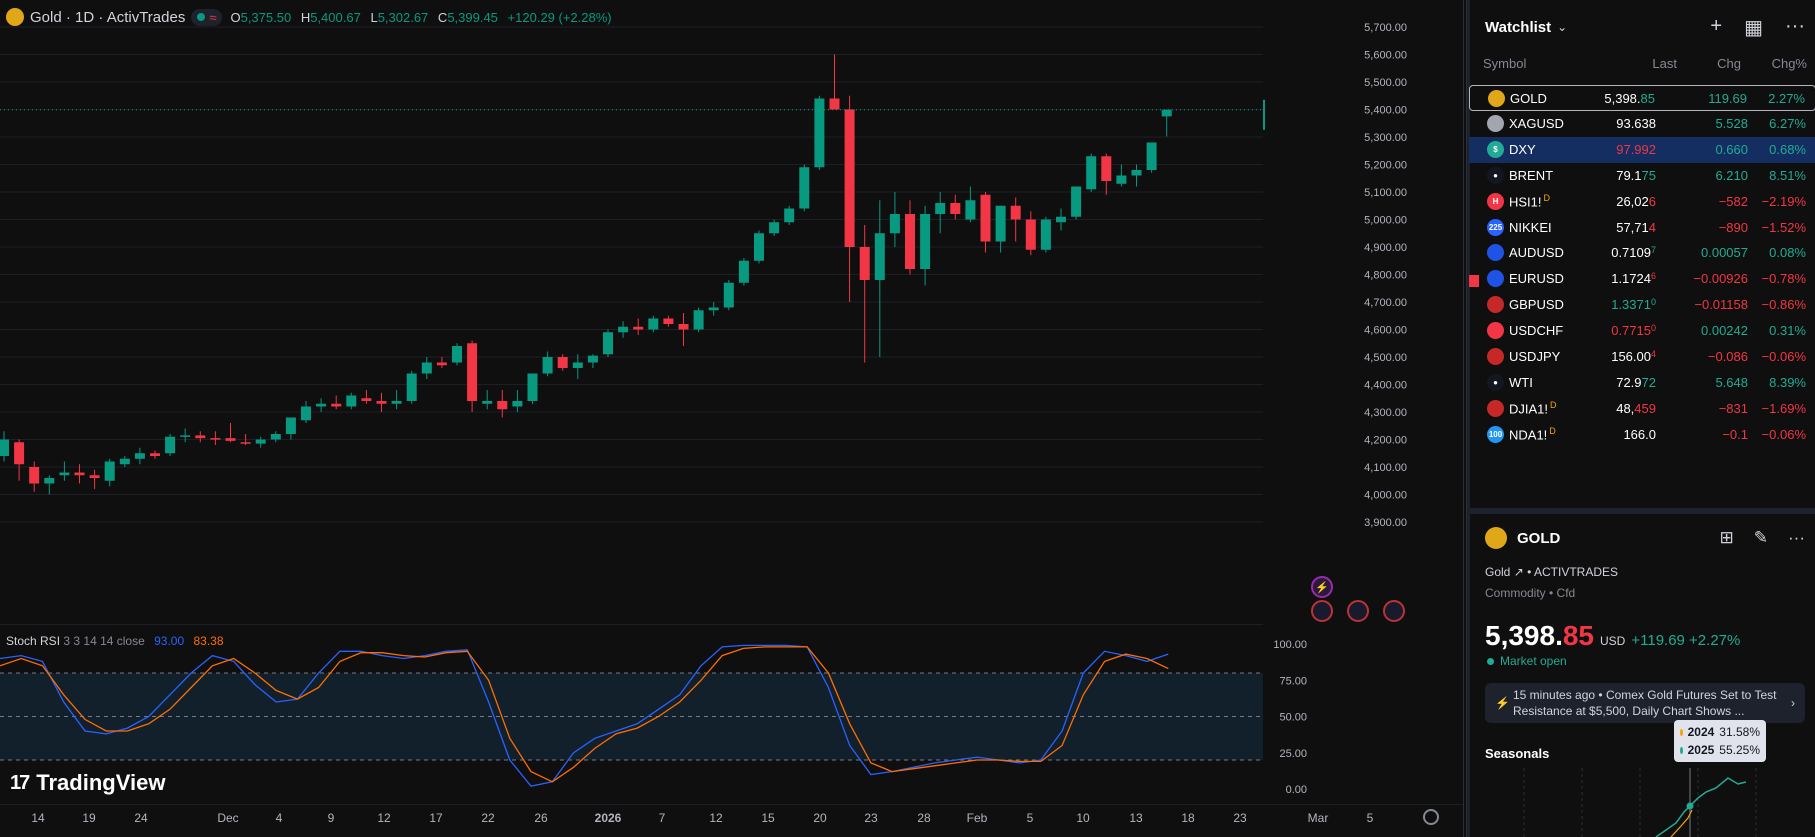 This screenshot has height=837, width=1815. What do you see at coordinates (1783, 279) in the screenshot?
I see `change-percent: −0.78%` at bounding box center [1783, 279].